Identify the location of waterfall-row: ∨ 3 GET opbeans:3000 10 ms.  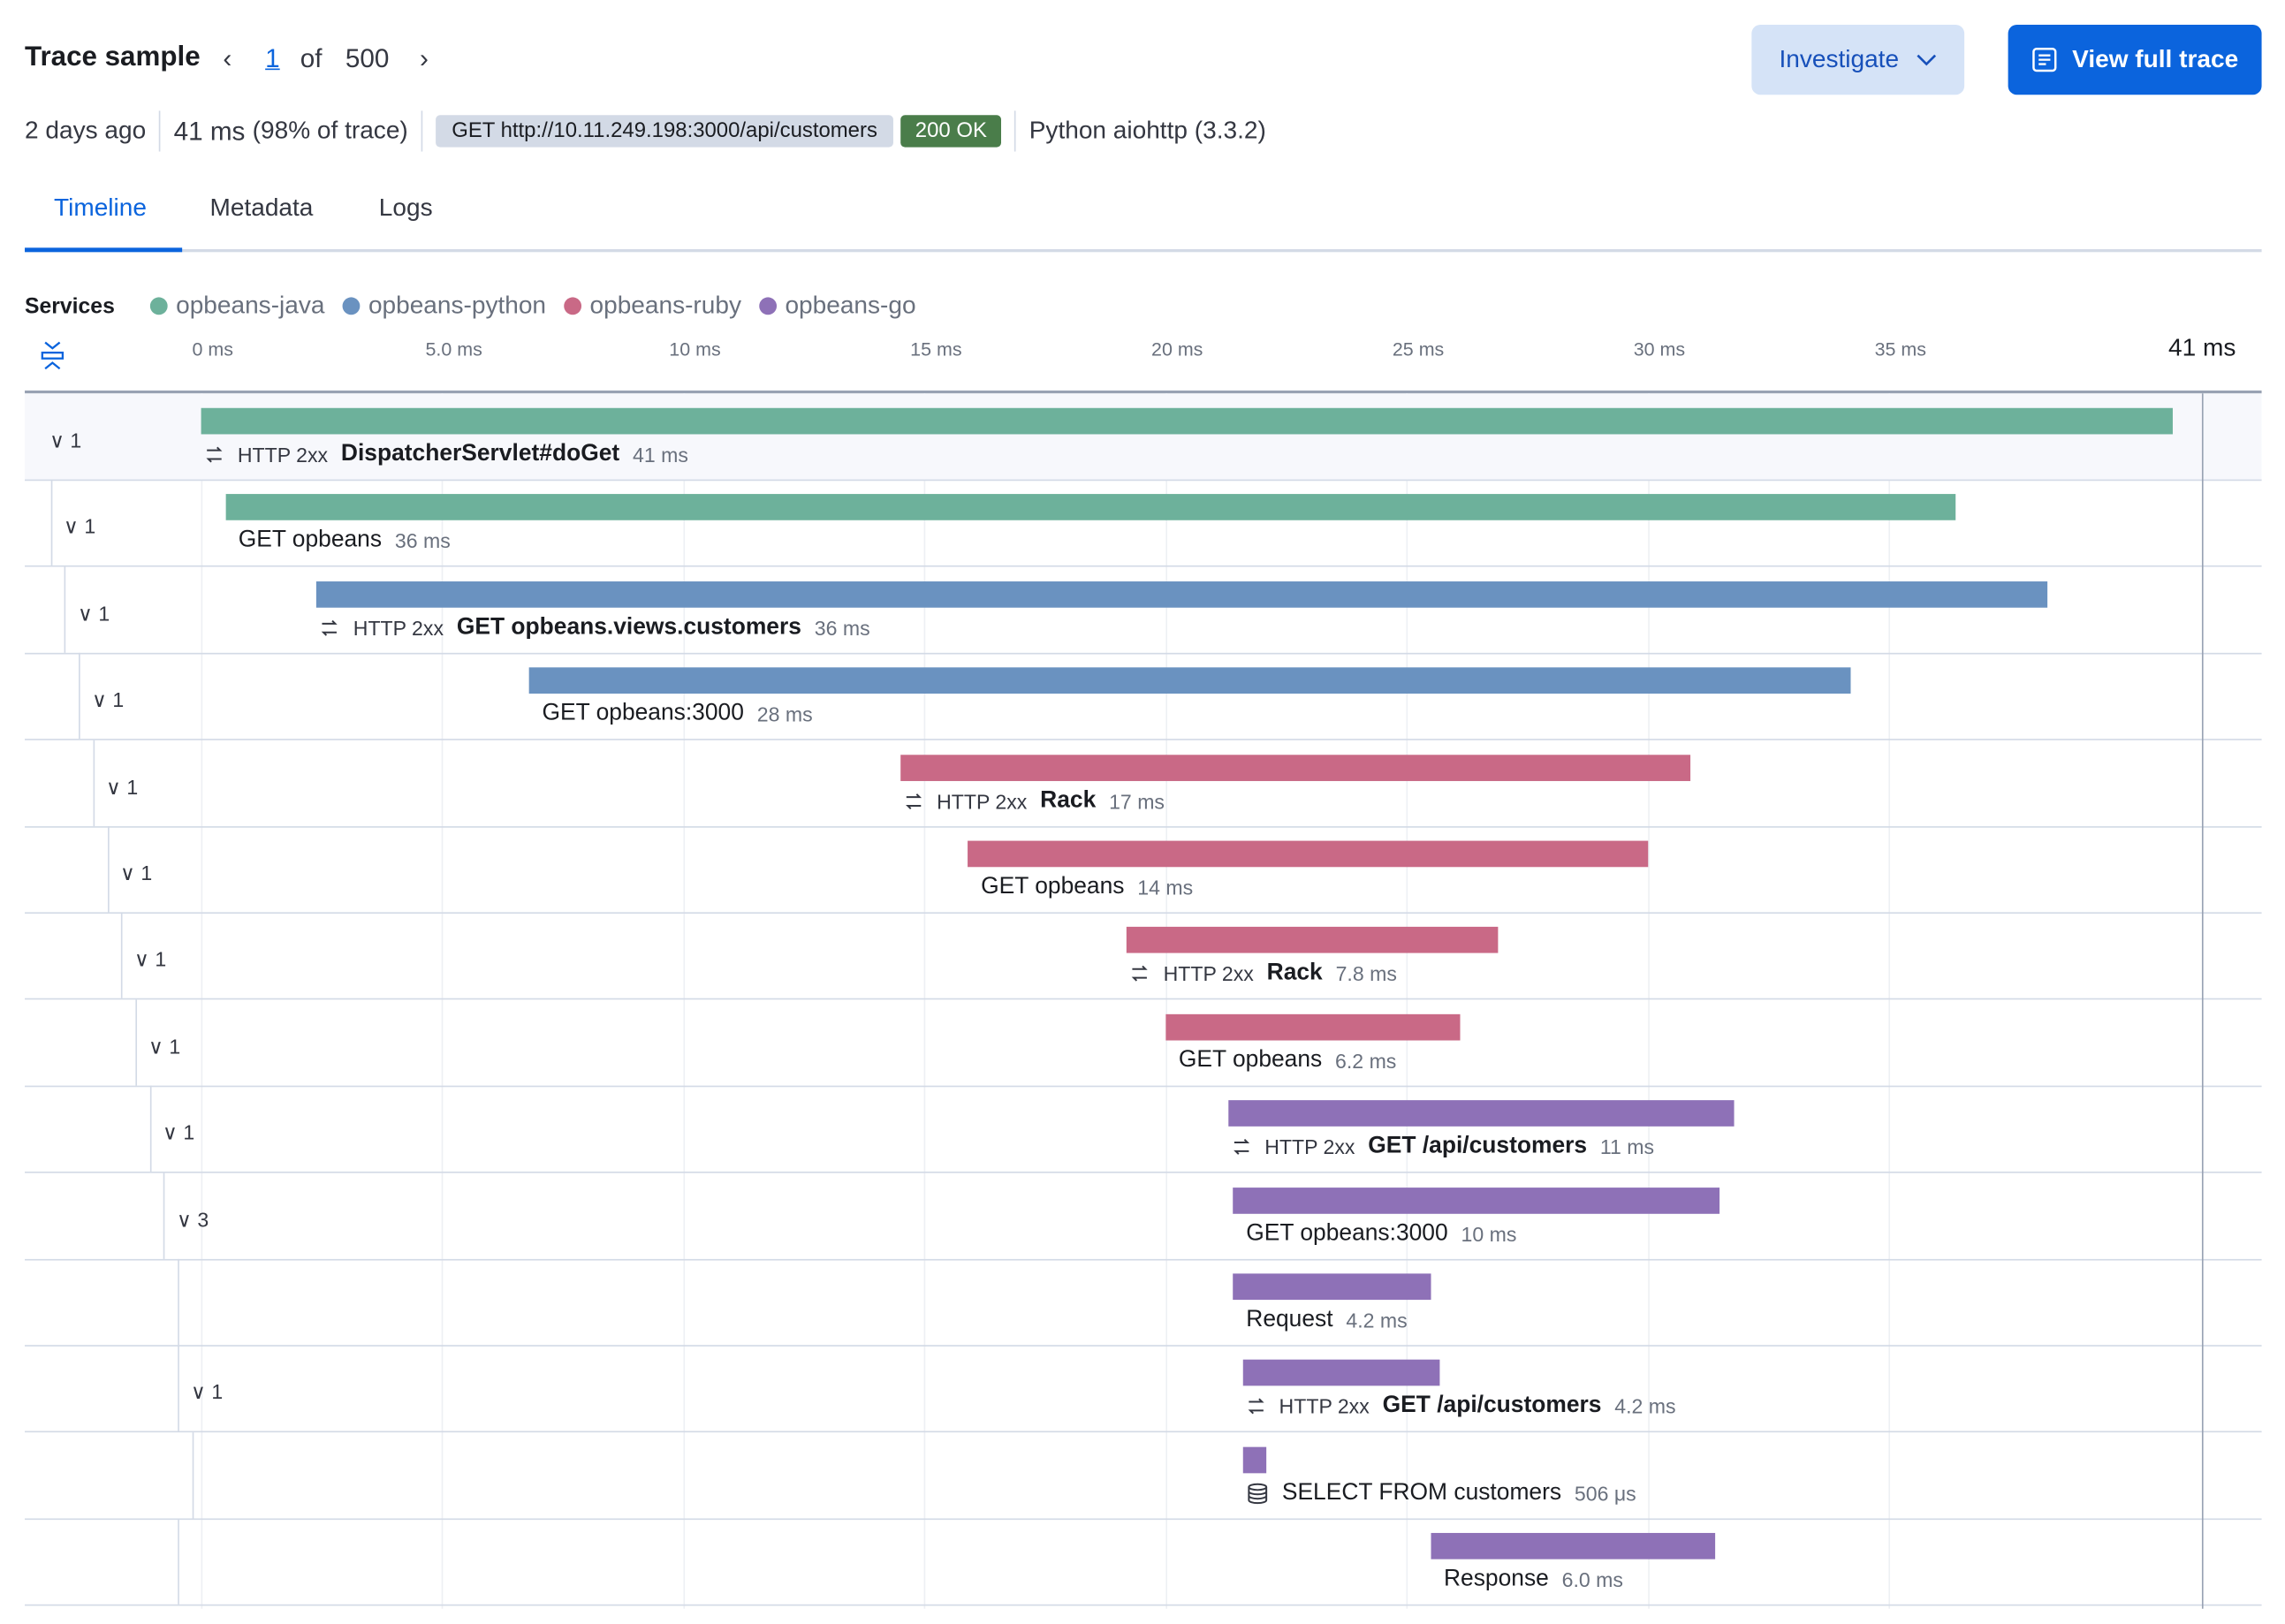
(1143, 1216).